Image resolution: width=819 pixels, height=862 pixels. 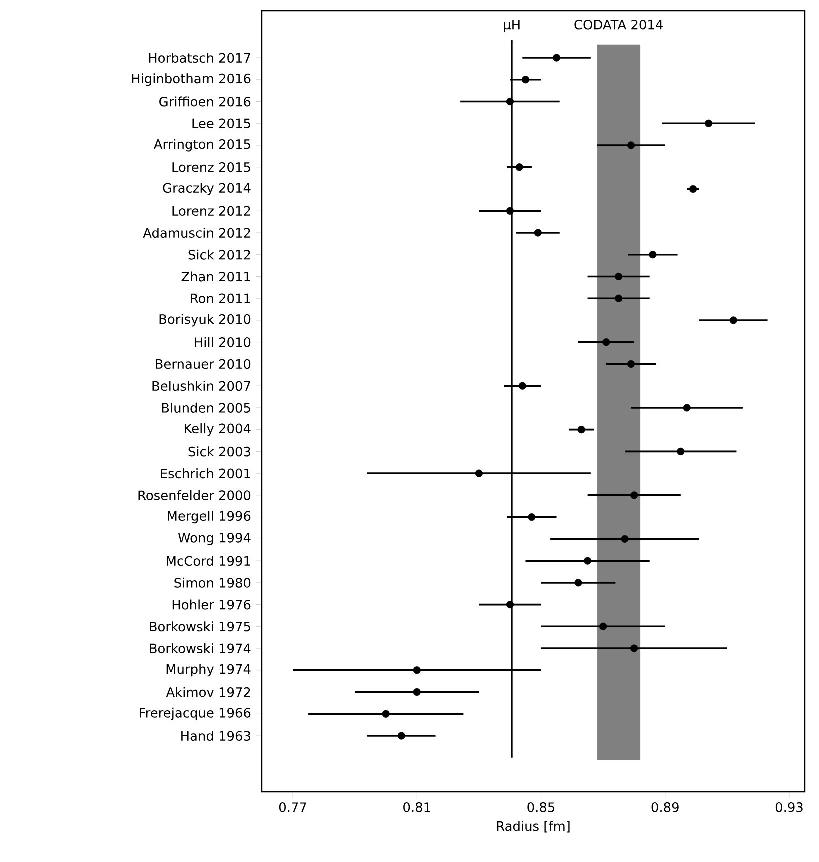 What do you see at coordinates (618, 25) in the screenshot?
I see `band-label: CODATA 2014` at bounding box center [618, 25].